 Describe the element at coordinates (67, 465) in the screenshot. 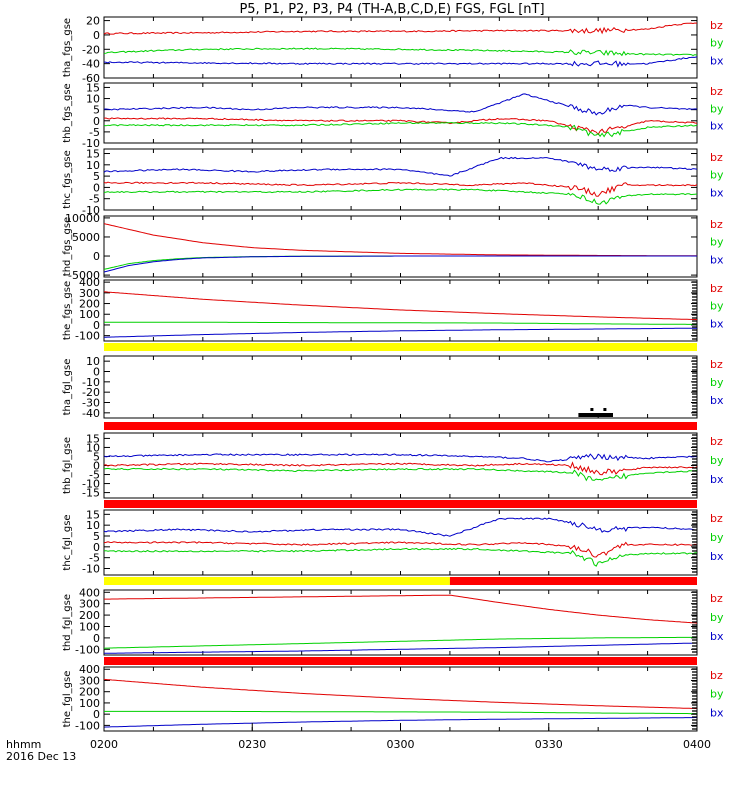

I see `y-axis-label: thb_fgl_gse` at that location.